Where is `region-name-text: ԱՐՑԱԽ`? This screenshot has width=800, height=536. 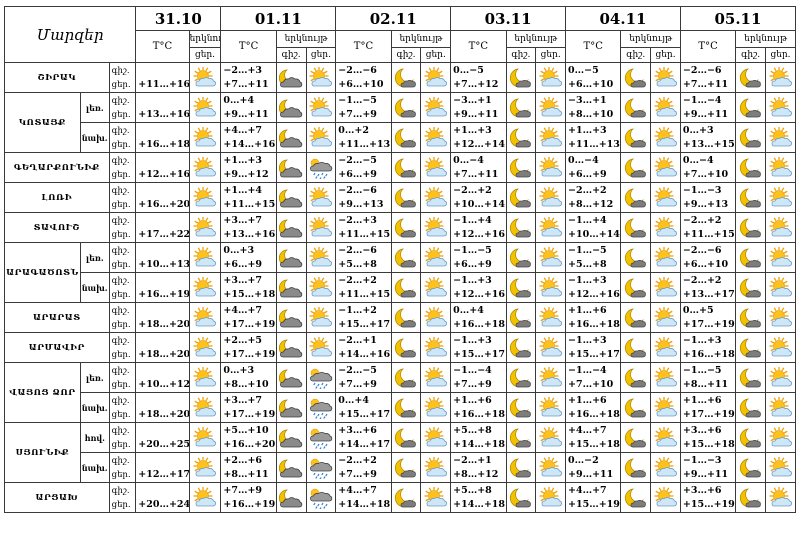 region-name-text: ԱՐՑԱԽ is located at coordinates (57, 497).